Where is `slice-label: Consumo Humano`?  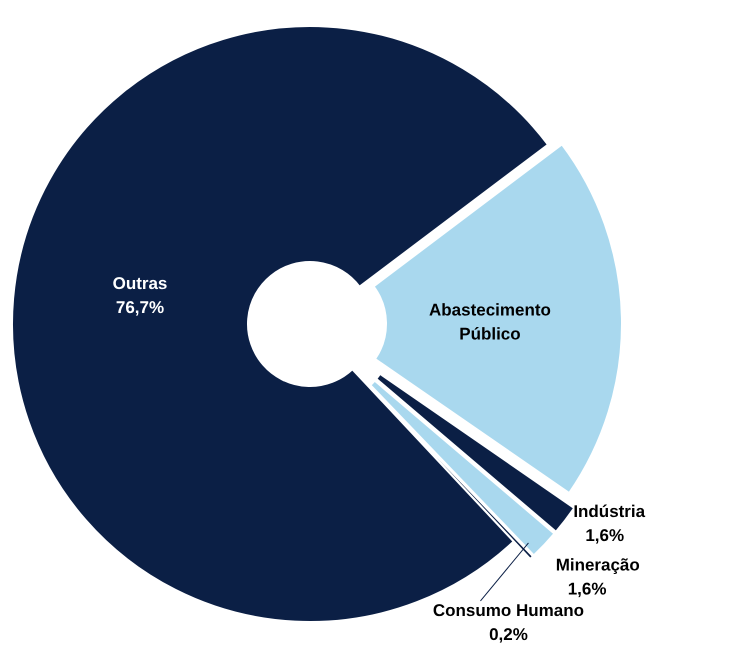 slice-label: Consumo Humano is located at coordinates (508, 610).